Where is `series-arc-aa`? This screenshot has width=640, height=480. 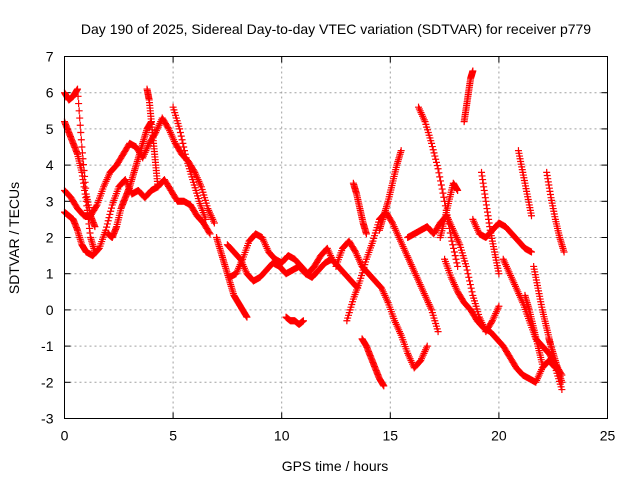 series-arc-aa is located at coordinates (542, 306).